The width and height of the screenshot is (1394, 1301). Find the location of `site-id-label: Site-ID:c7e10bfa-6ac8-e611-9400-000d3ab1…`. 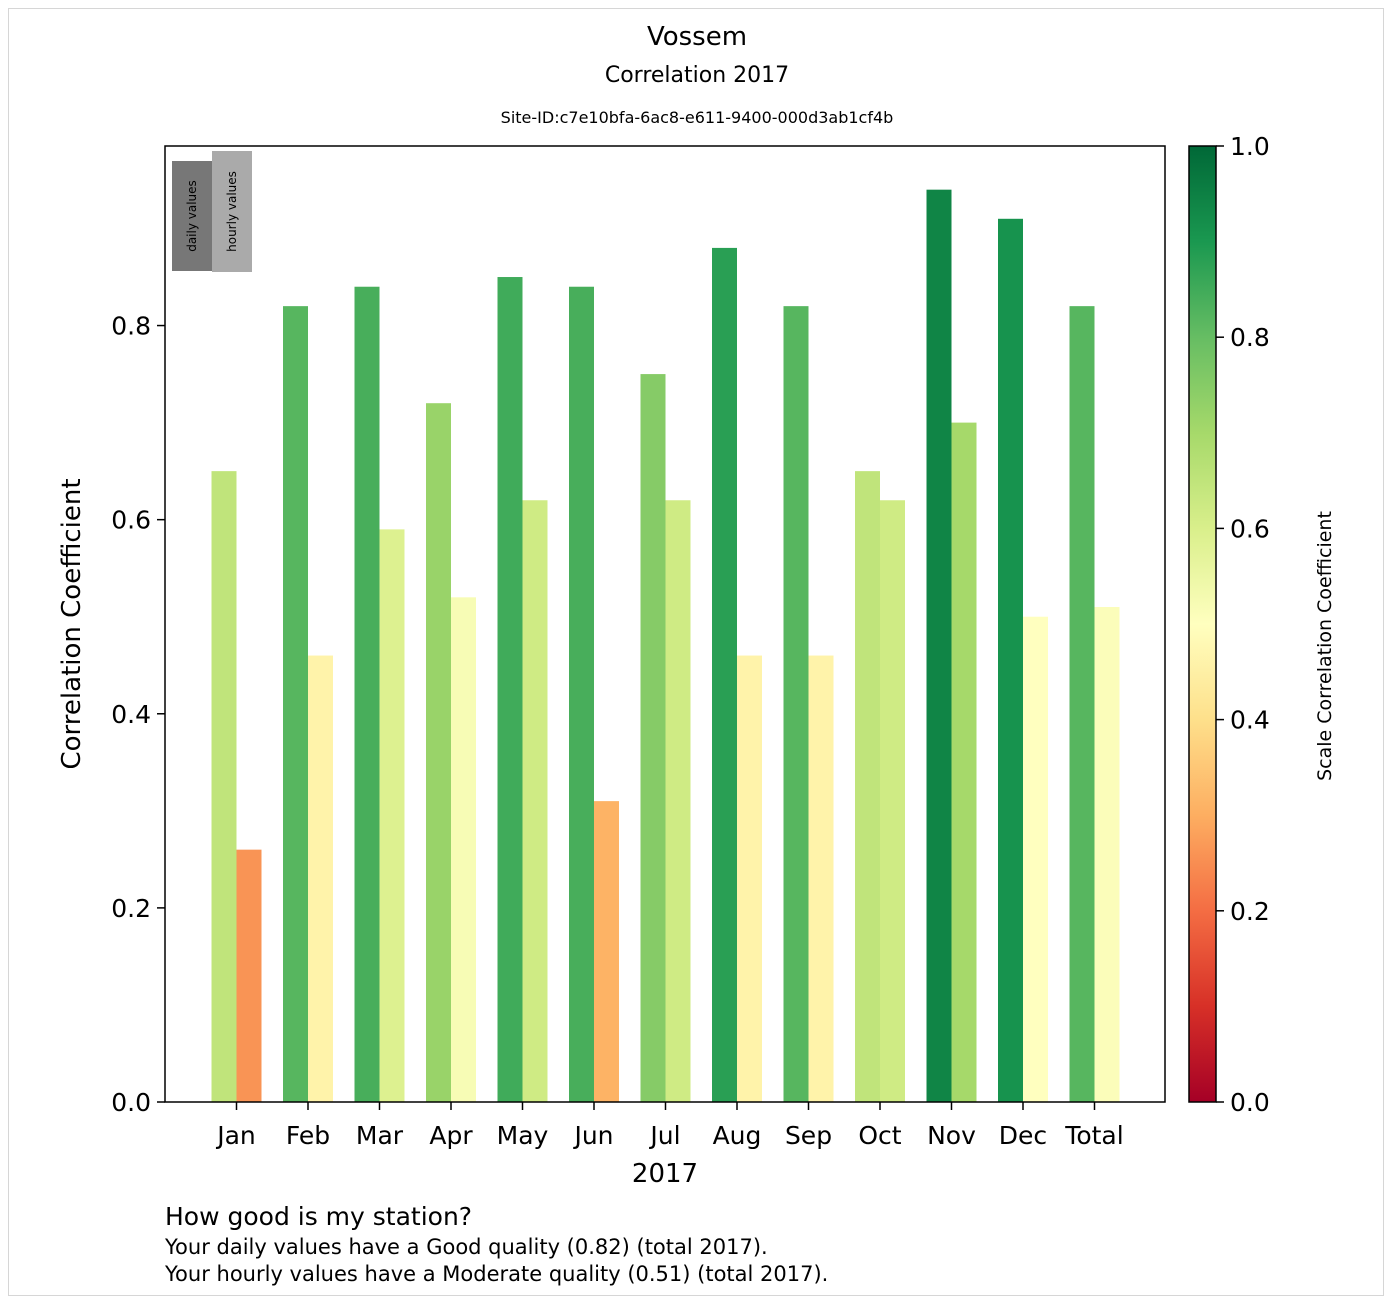

site-id-label: Site-ID:c7e10bfa-6ac8-e611-9400-000d3ab1… is located at coordinates (697, 117).